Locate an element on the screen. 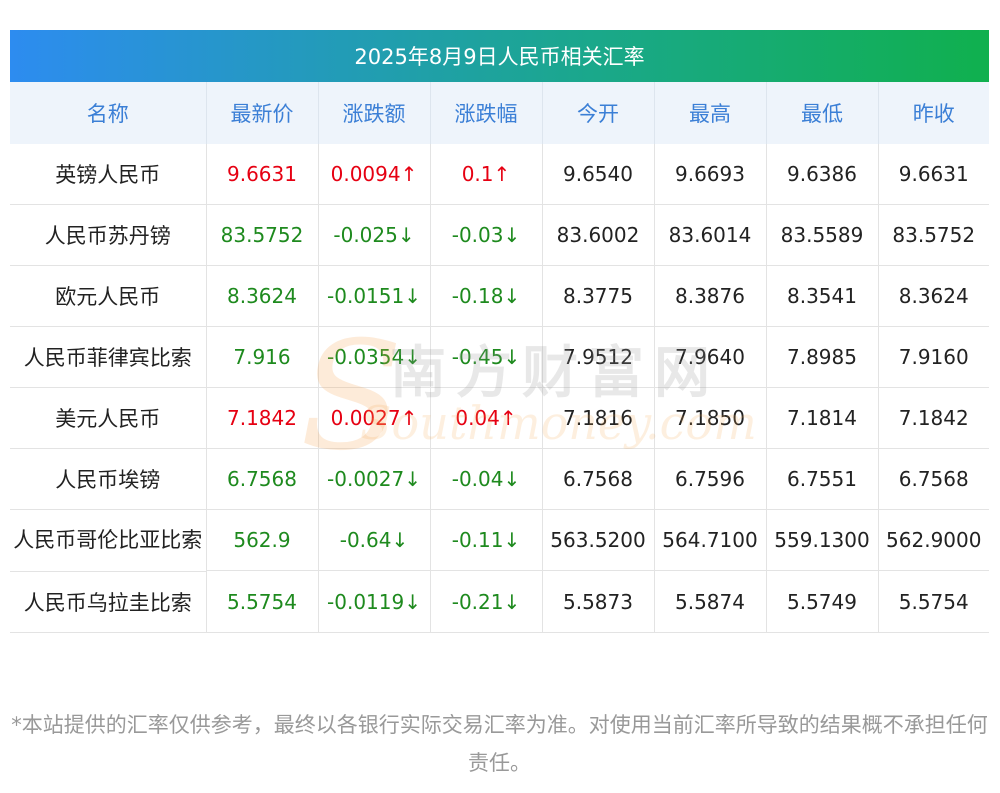 The width and height of the screenshot is (1000, 793). high-price: 5.5874 is located at coordinates (710, 602).